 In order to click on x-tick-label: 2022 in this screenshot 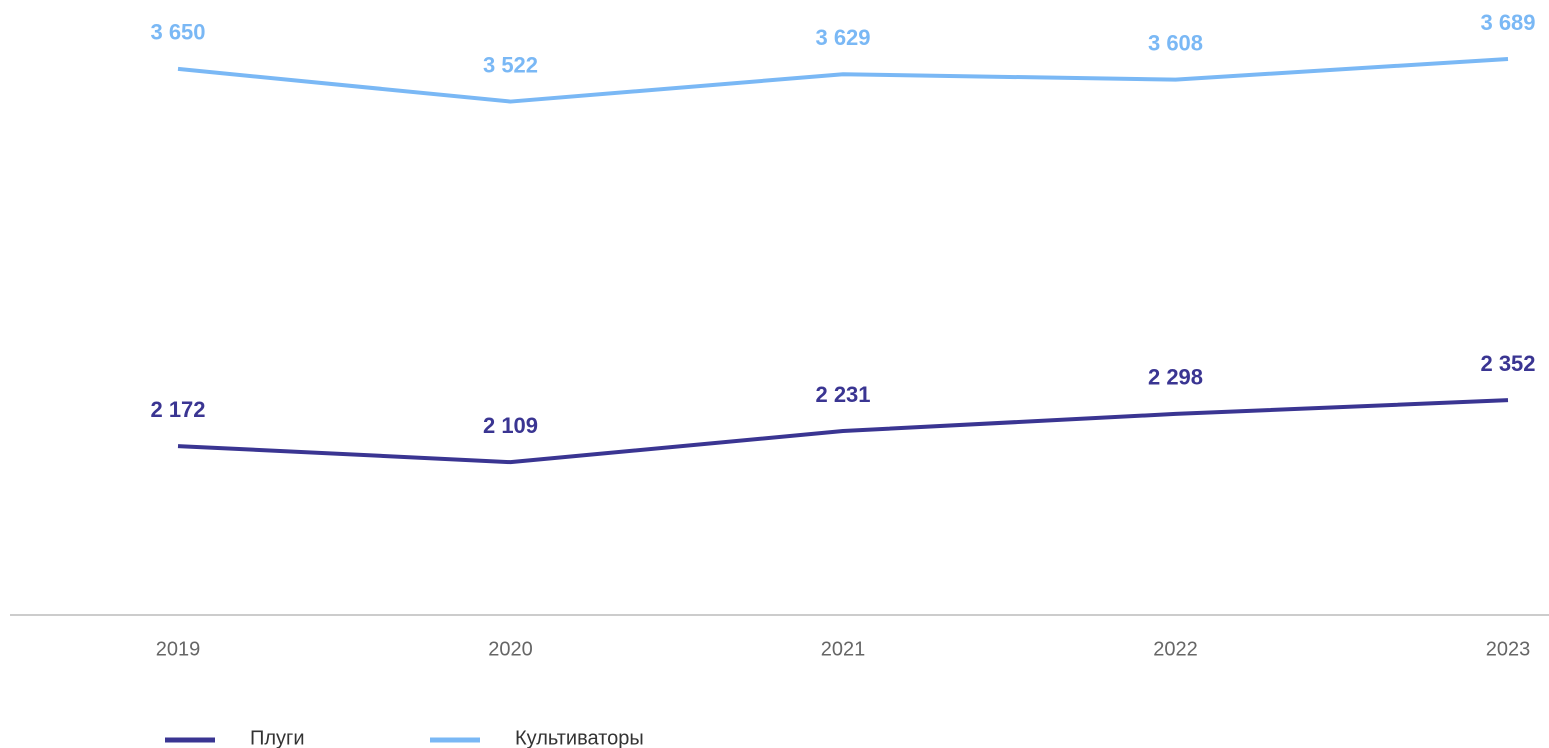, I will do `click(1175, 649)`.